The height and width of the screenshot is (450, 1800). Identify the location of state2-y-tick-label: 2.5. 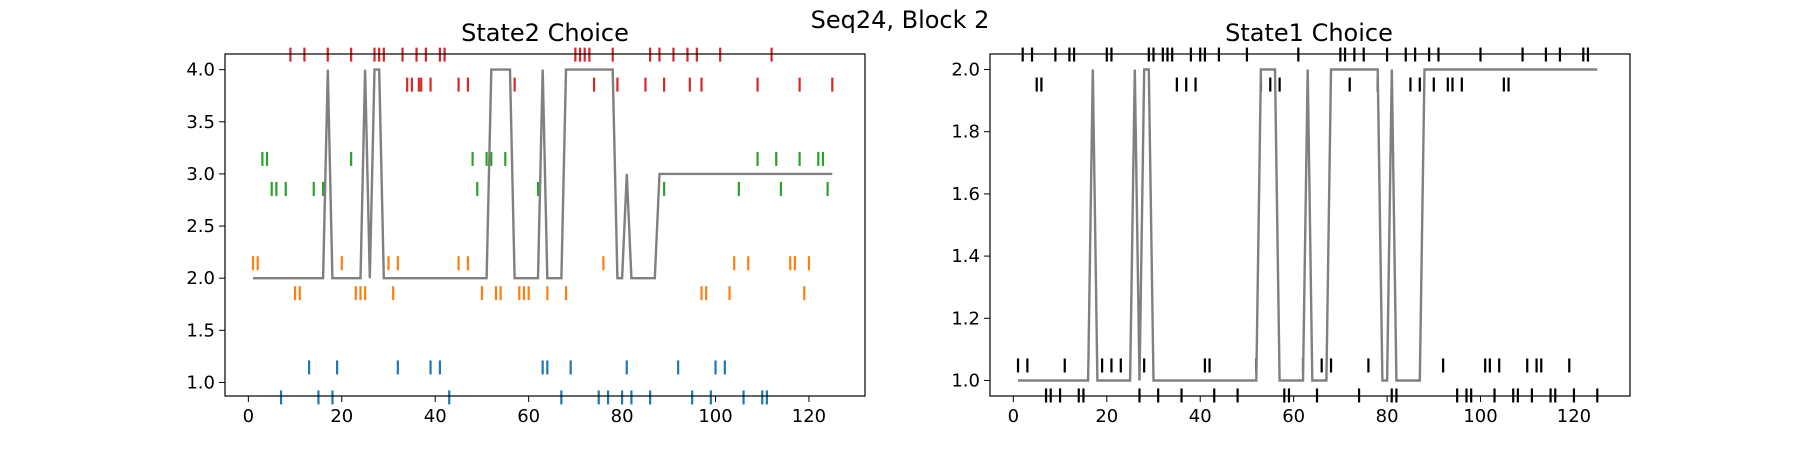
(200, 226).